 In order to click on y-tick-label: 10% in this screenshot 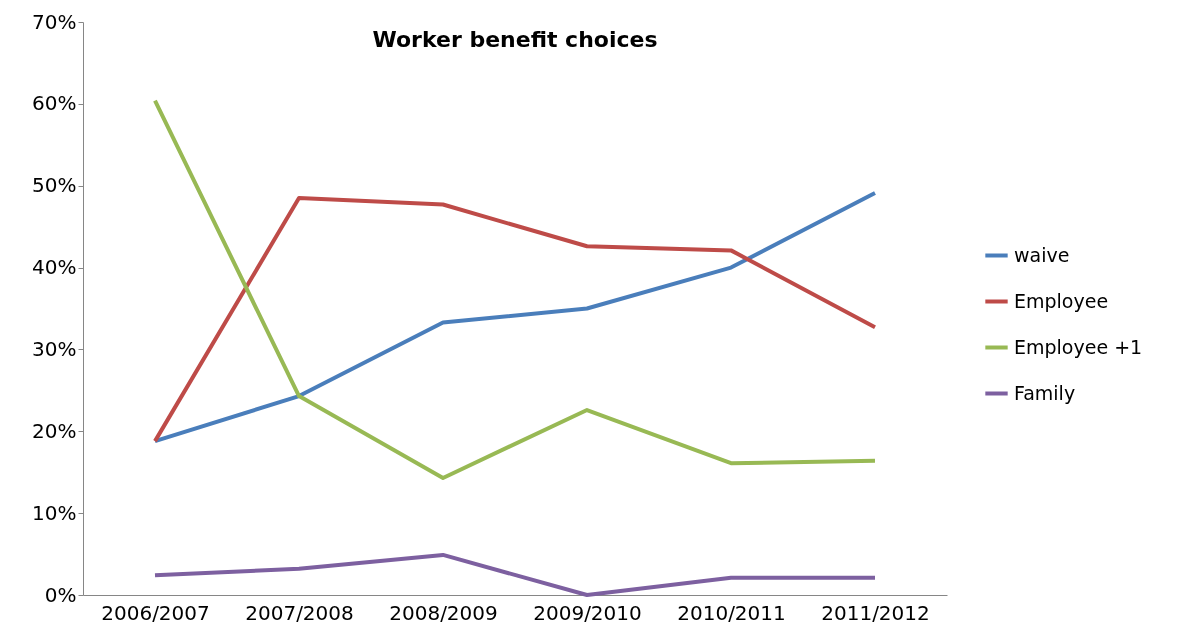, I will do `click(54, 512)`.